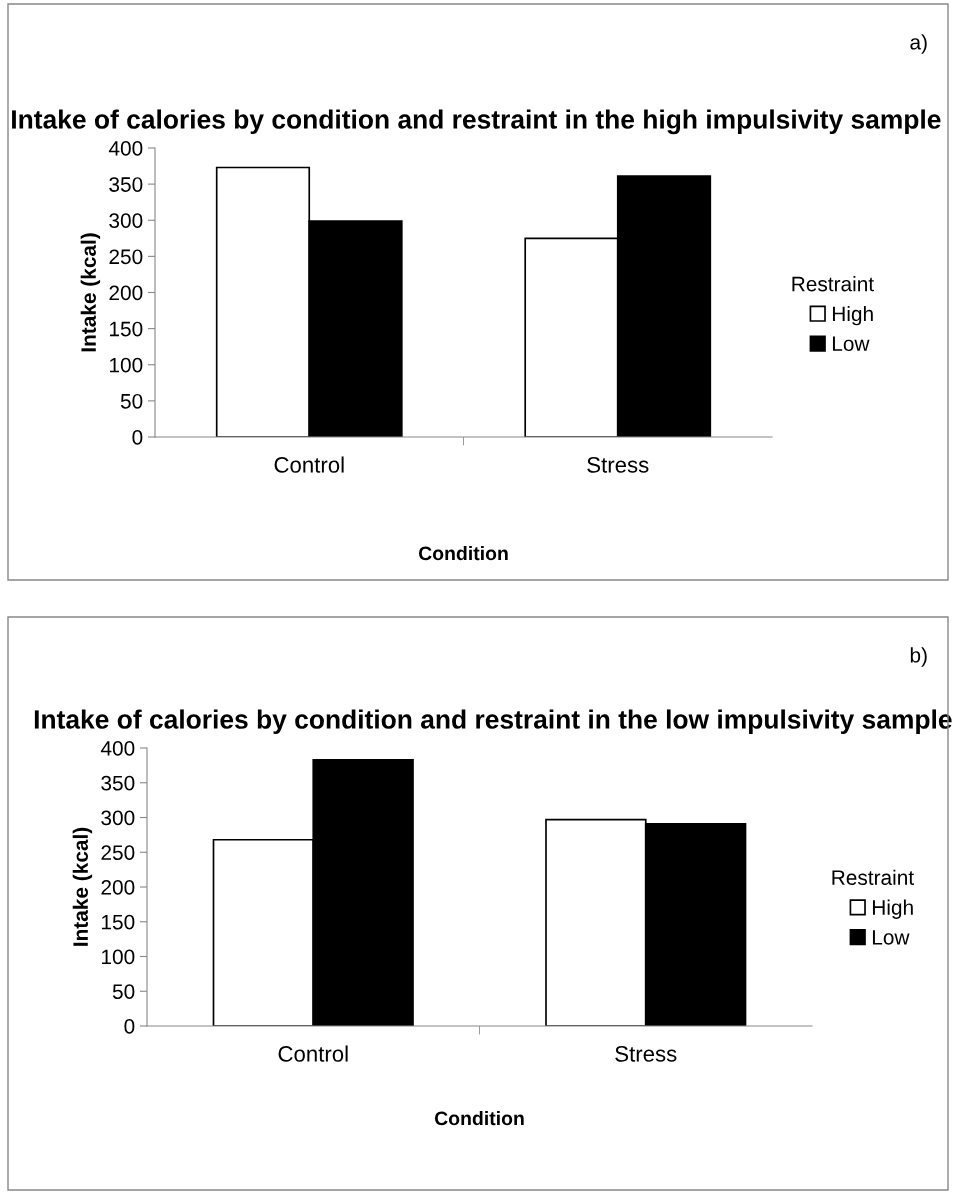  I want to click on chart-title: Intake of calories by condition and restraint in the high impulsivity sample, so click(476, 122).